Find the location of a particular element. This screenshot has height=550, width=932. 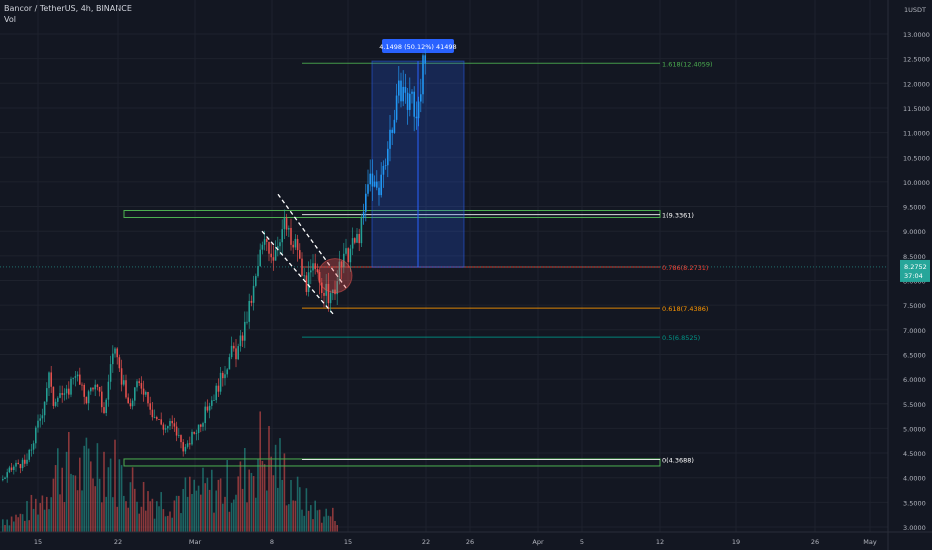

time-tick-label: Mar is located at coordinates (195, 542).